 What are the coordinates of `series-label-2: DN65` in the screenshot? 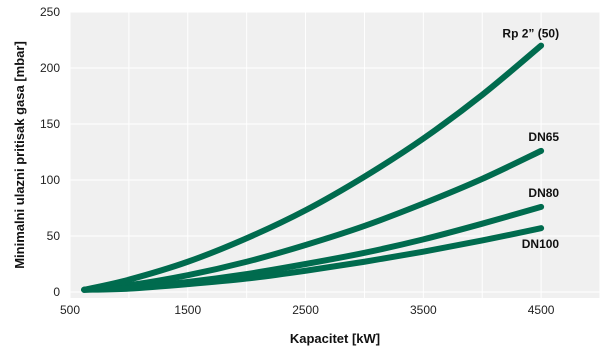 It's located at (543, 137).